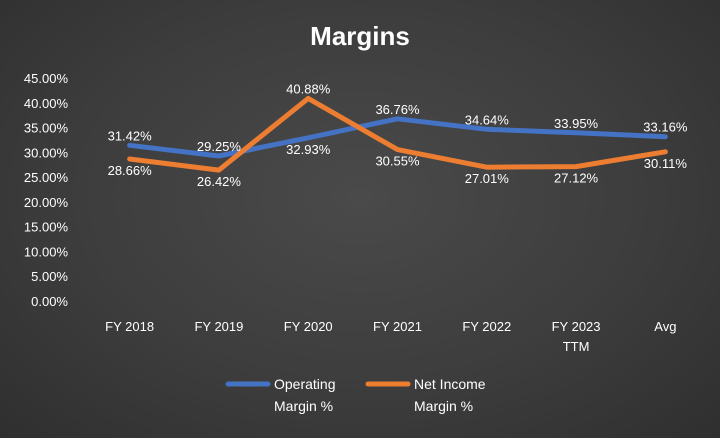 Image resolution: width=720 pixels, height=438 pixels. Describe the element at coordinates (308, 326) in the screenshot. I see `x-tick-label: FY 2020` at that location.